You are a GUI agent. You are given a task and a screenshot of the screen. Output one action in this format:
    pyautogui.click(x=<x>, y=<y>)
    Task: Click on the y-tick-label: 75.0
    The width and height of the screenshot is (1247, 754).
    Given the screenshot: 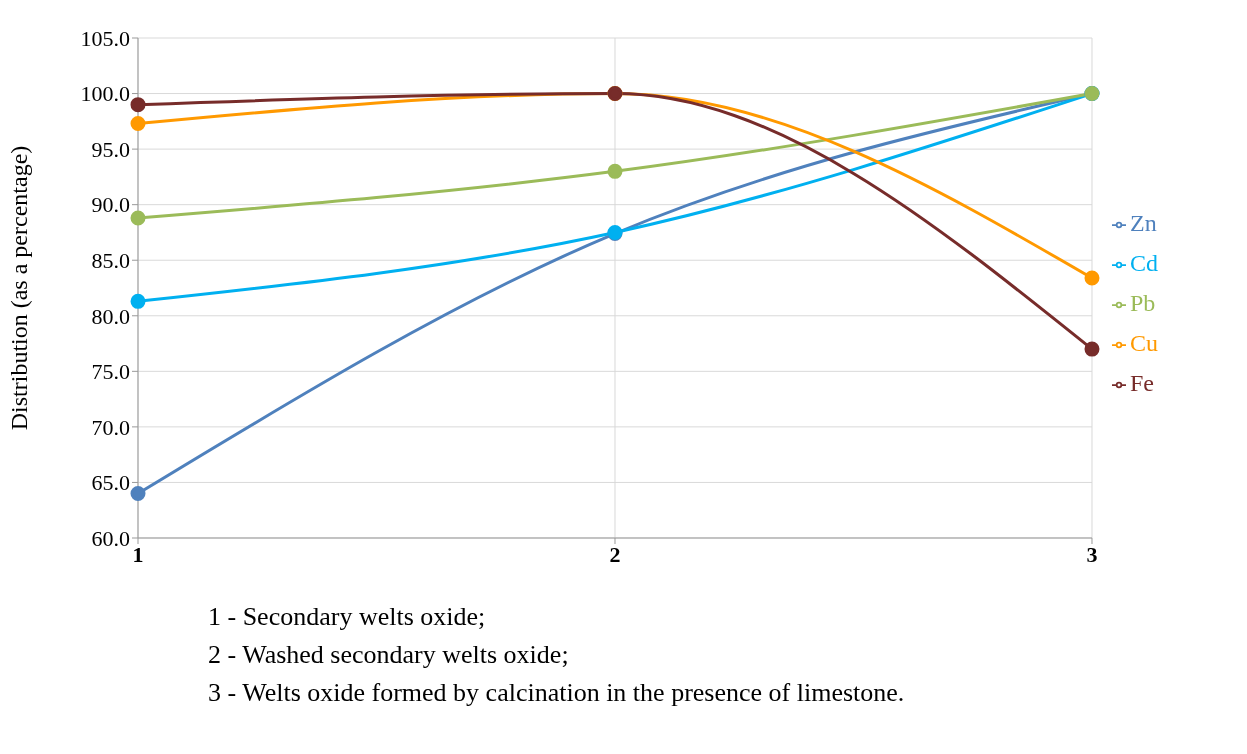 What is the action you would take?
    pyautogui.click(x=110, y=372)
    